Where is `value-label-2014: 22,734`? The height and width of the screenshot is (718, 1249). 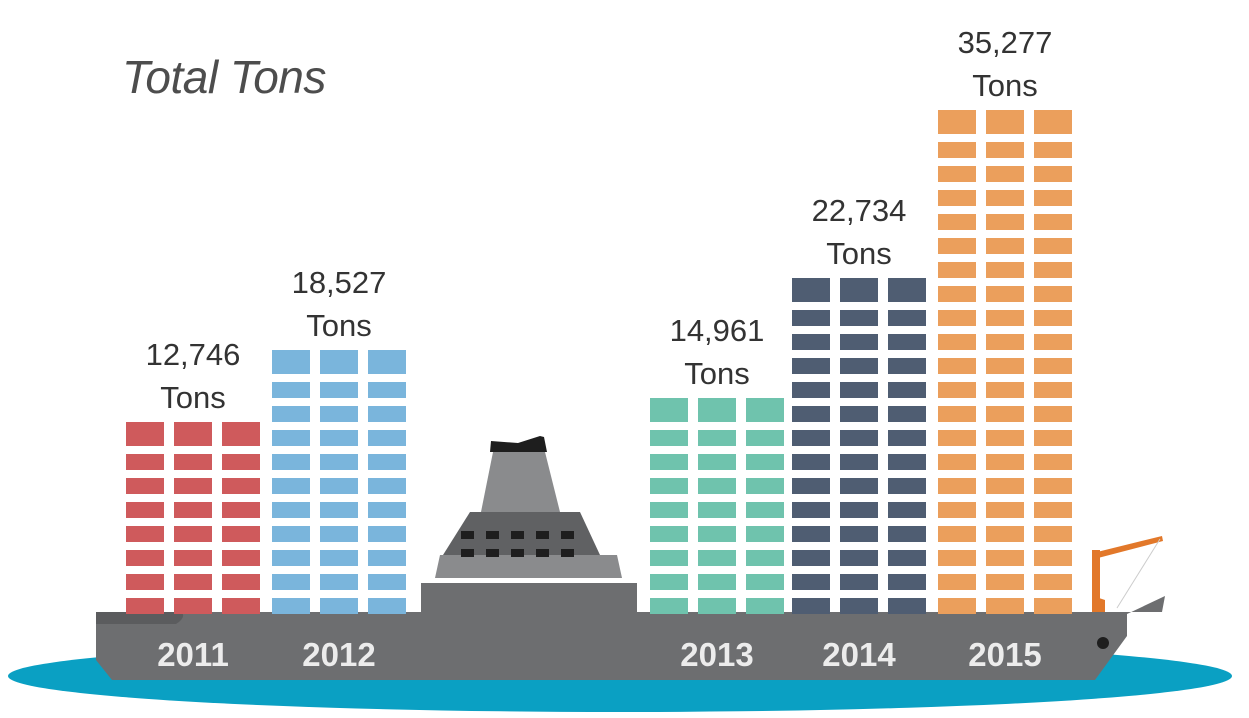
value-label-2014: 22,734 is located at coordinates (859, 210).